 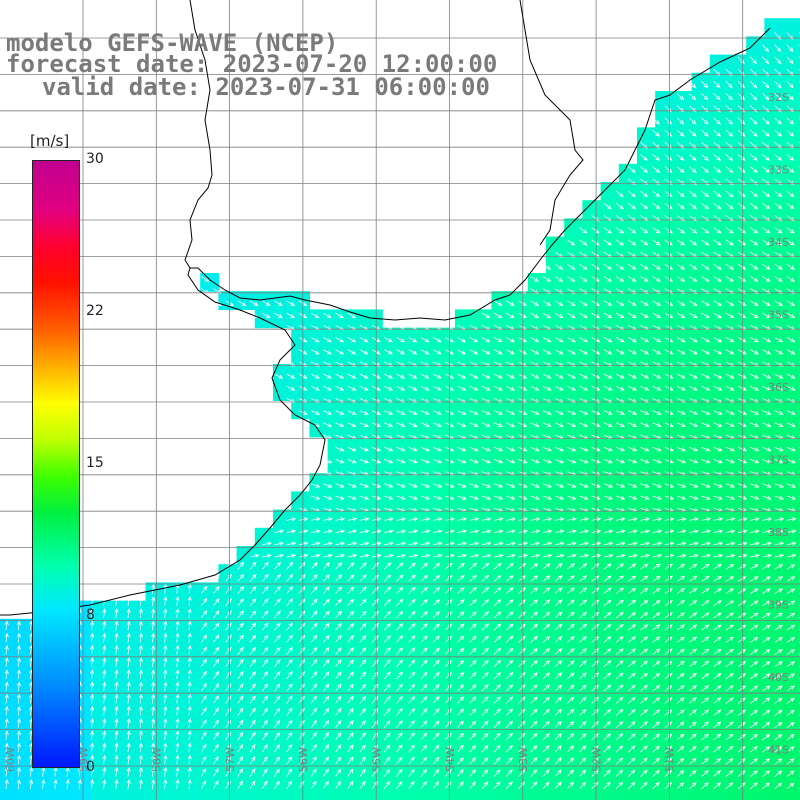 What do you see at coordinates (266, 87) in the screenshot?
I see `title-valid-date: valid date: 2023-07-31 06:00:00` at bounding box center [266, 87].